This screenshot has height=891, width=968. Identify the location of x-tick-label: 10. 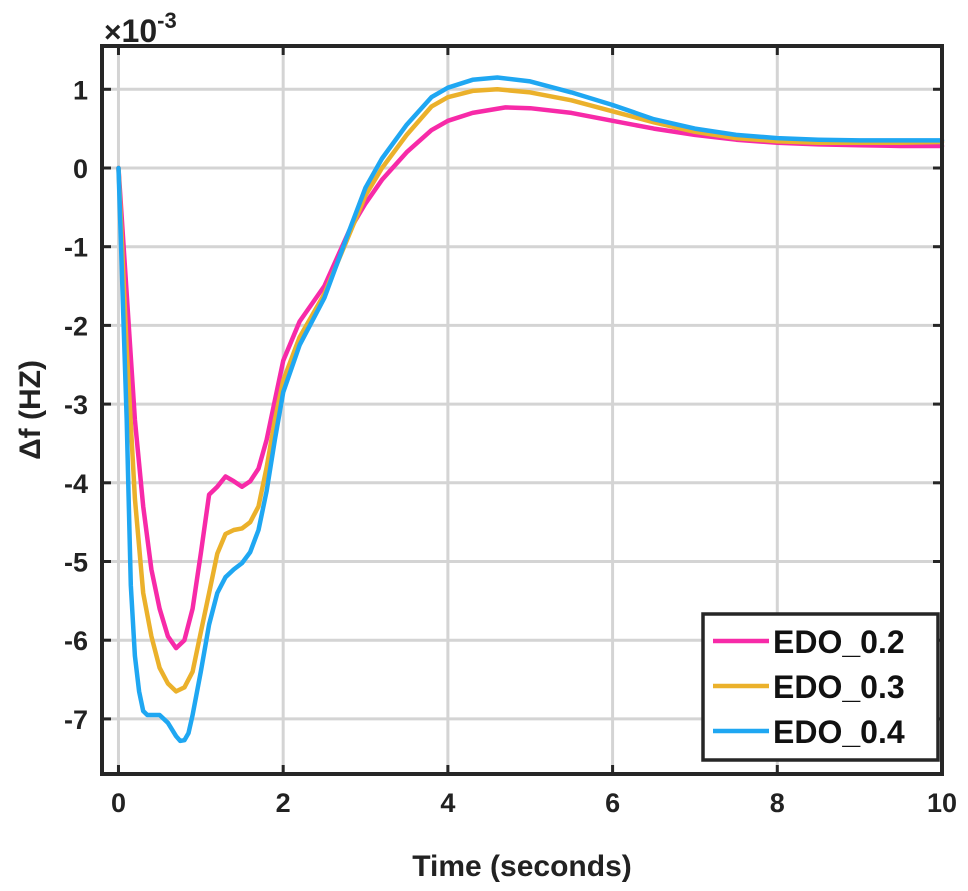
(942, 803).